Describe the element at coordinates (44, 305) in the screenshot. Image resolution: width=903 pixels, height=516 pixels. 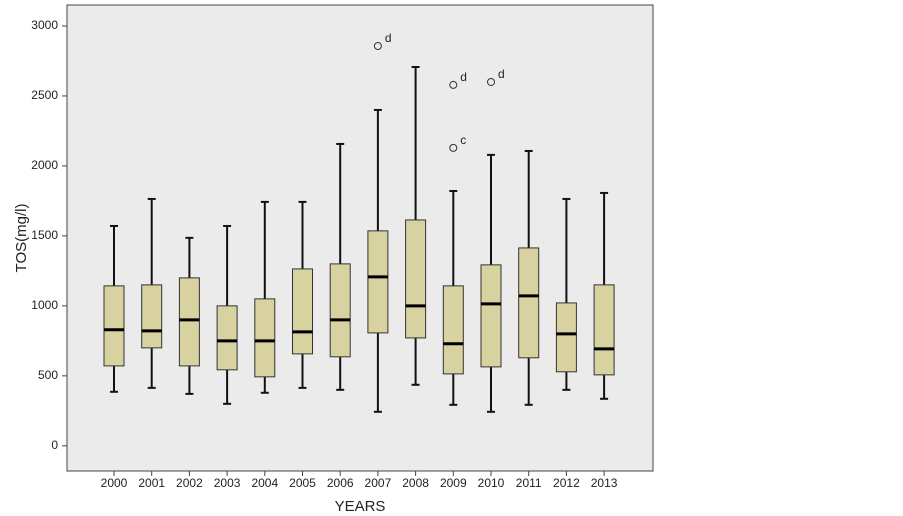
I see `y-tick-label: 1000` at that location.